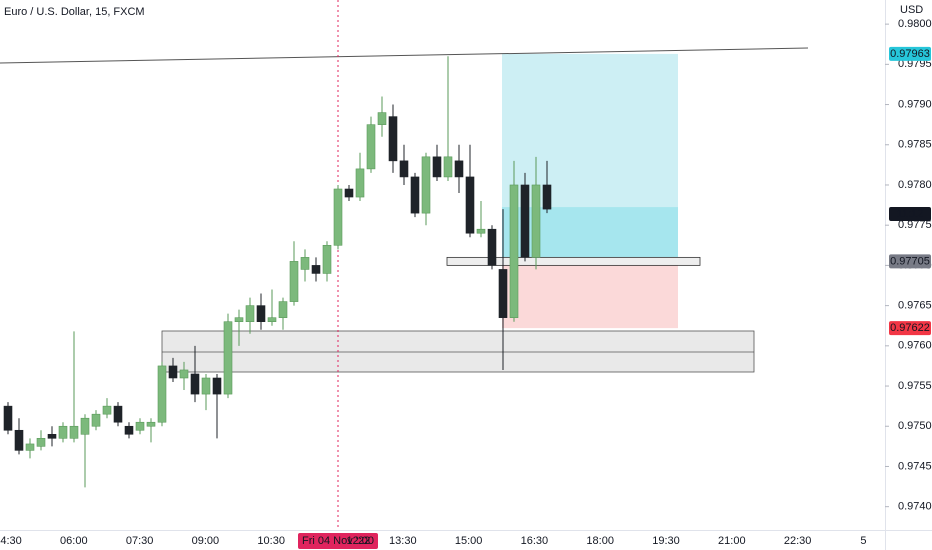 The height and width of the screenshot is (550, 932). What do you see at coordinates (74, 541) in the screenshot?
I see `x-tick-label: 06:00` at bounding box center [74, 541].